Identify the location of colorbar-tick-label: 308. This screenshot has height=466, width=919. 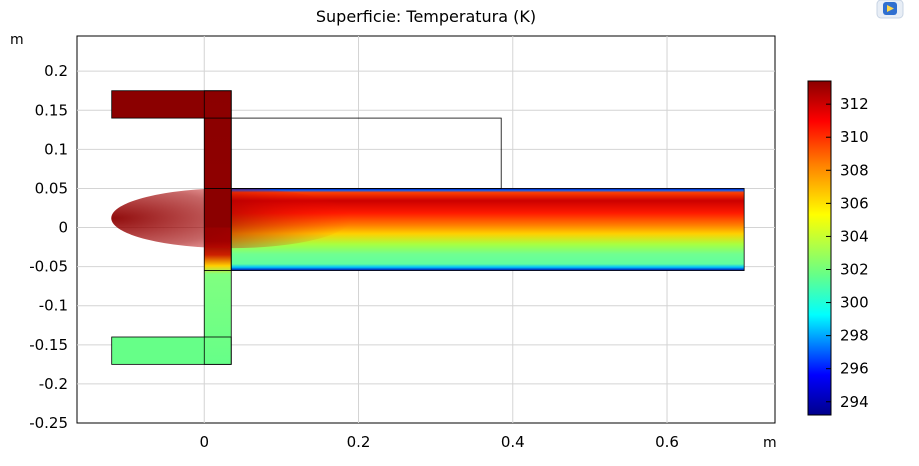
(854, 170).